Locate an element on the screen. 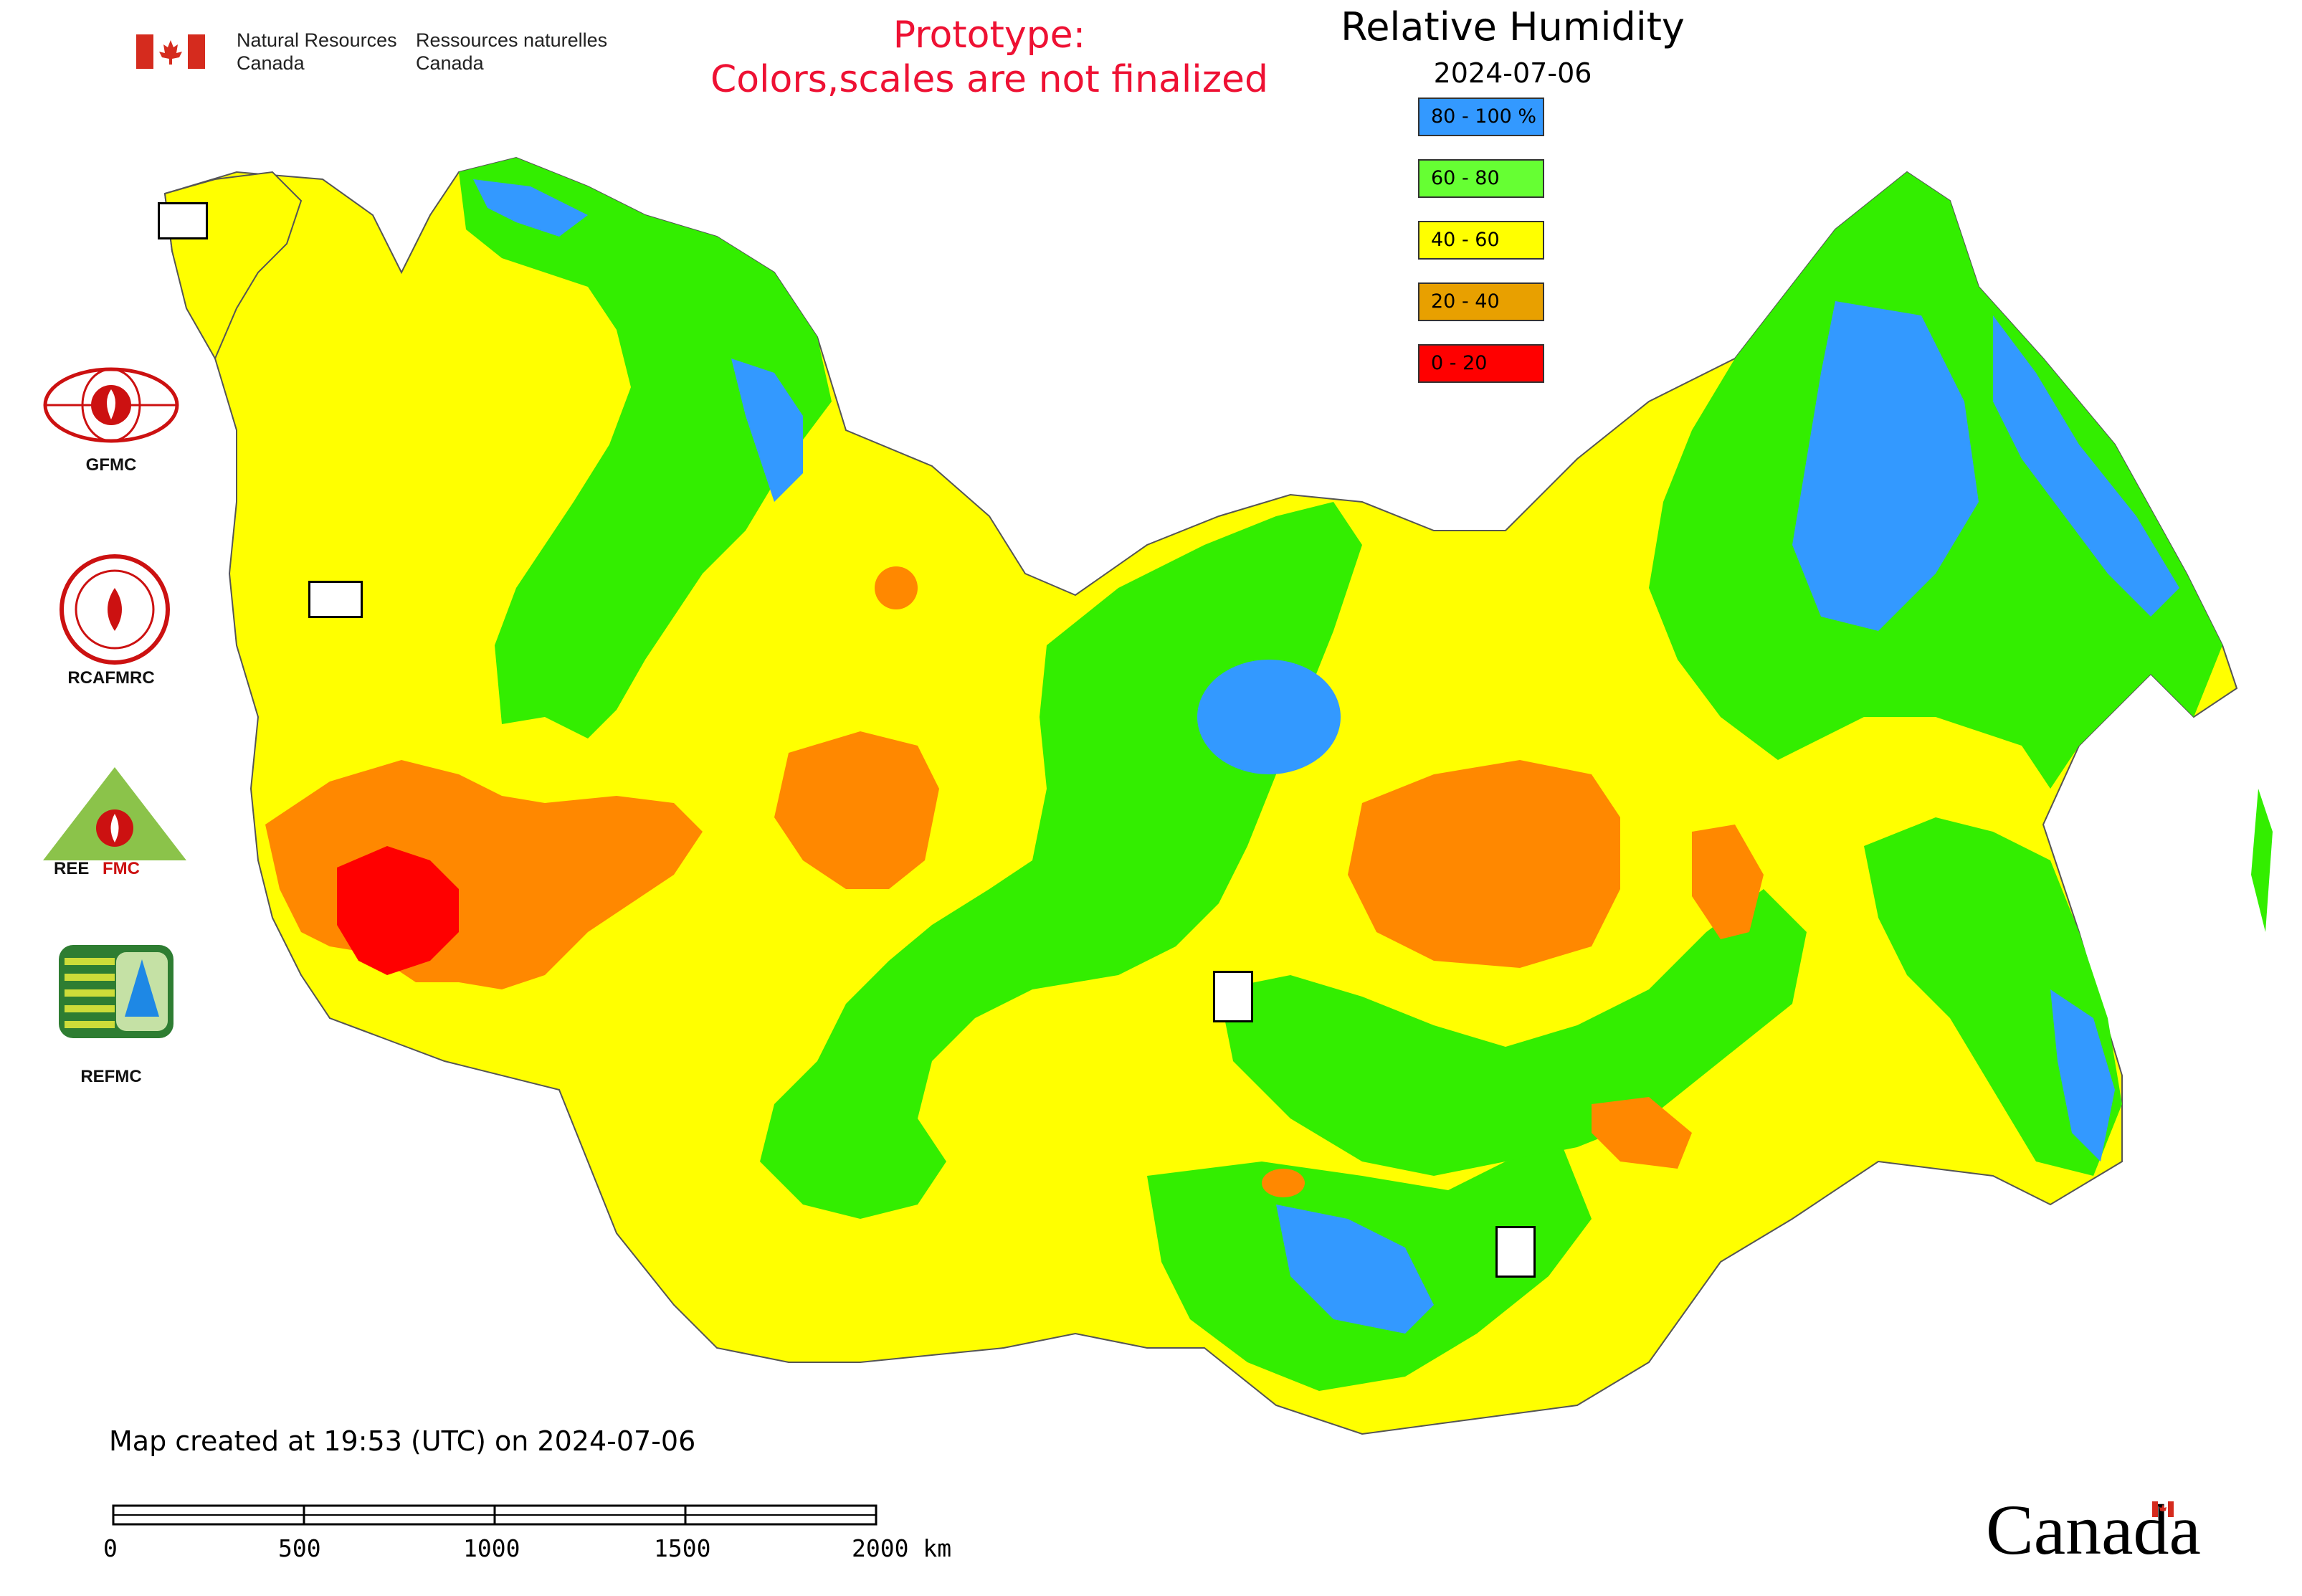 The width and height of the screenshot is (2302, 1596). legend-label: 60 - 80 is located at coordinates (1465, 178).